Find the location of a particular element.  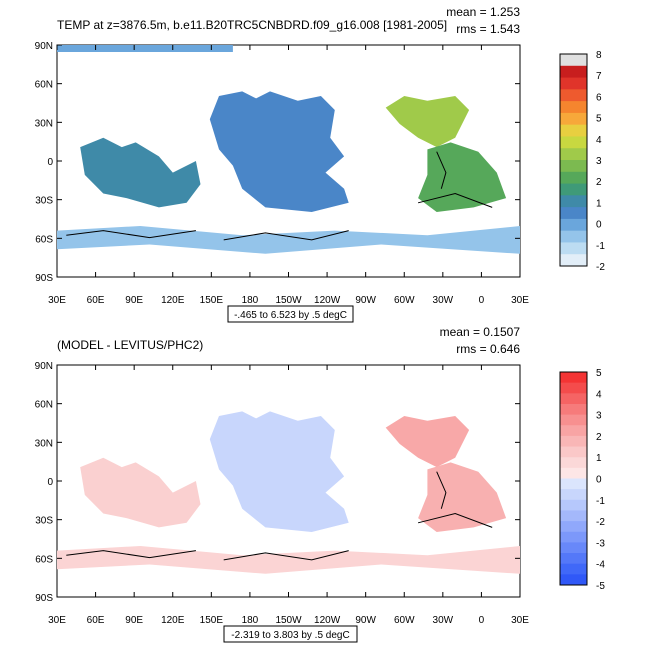

colorbar-label: -1 is located at coordinates (600, 501).